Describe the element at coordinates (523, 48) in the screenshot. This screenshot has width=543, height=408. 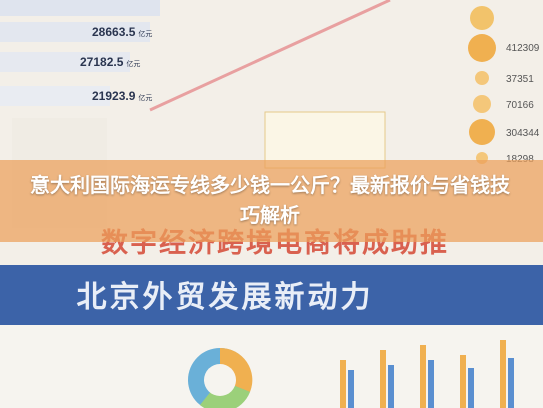
I see `side-value: 412309` at that location.